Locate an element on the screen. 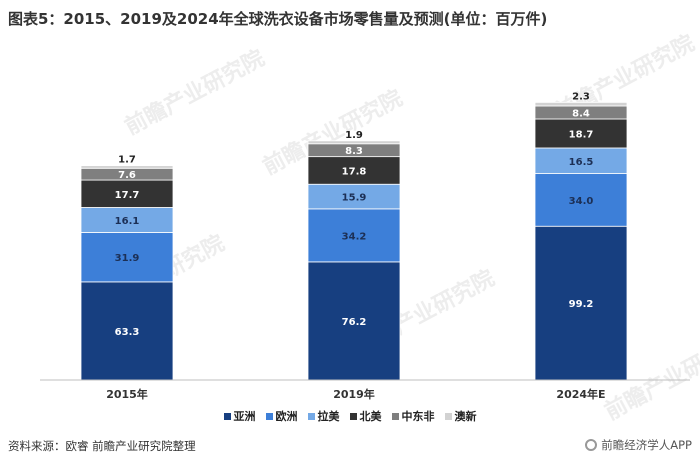 This screenshot has height=464, width=700. data-label-2-1: 34.0 is located at coordinates (581, 201).